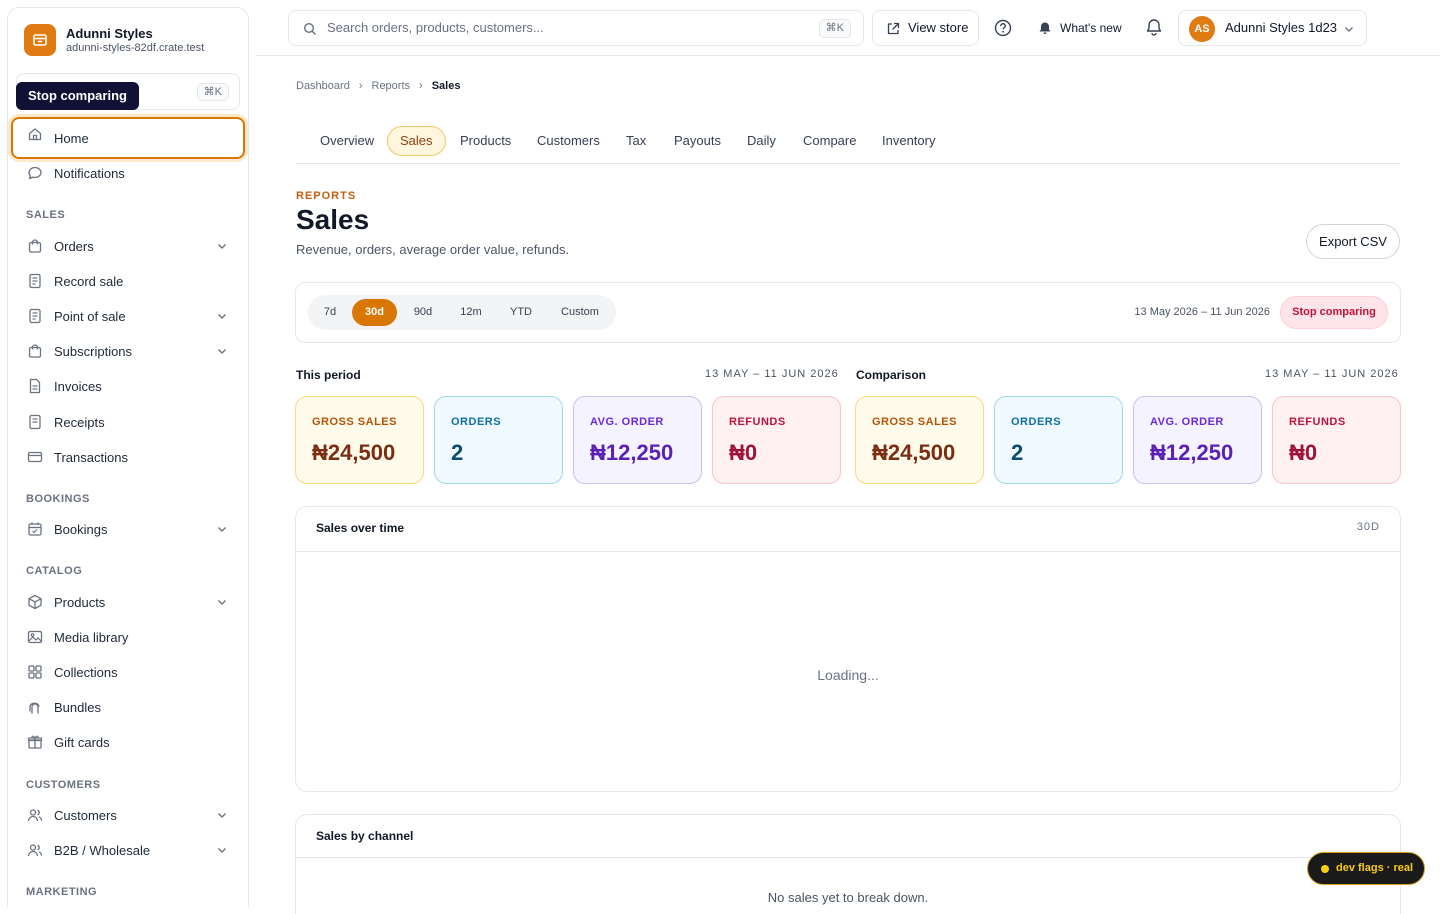 Image resolution: width=1440 pixels, height=914 pixels. What do you see at coordinates (128, 602) in the screenshot?
I see `sidebar-item-products: Products` at bounding box center [128, 602].